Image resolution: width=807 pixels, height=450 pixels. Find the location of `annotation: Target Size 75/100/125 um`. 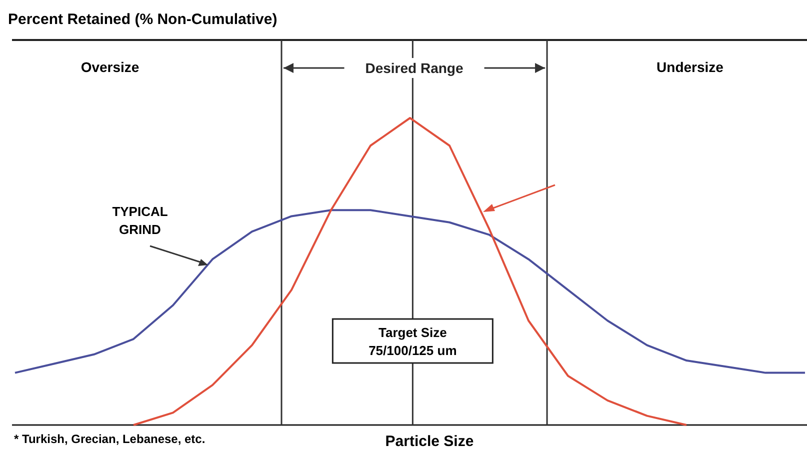

annotation: Target Size 75/100/125 um is located at coordinates (412, 341).